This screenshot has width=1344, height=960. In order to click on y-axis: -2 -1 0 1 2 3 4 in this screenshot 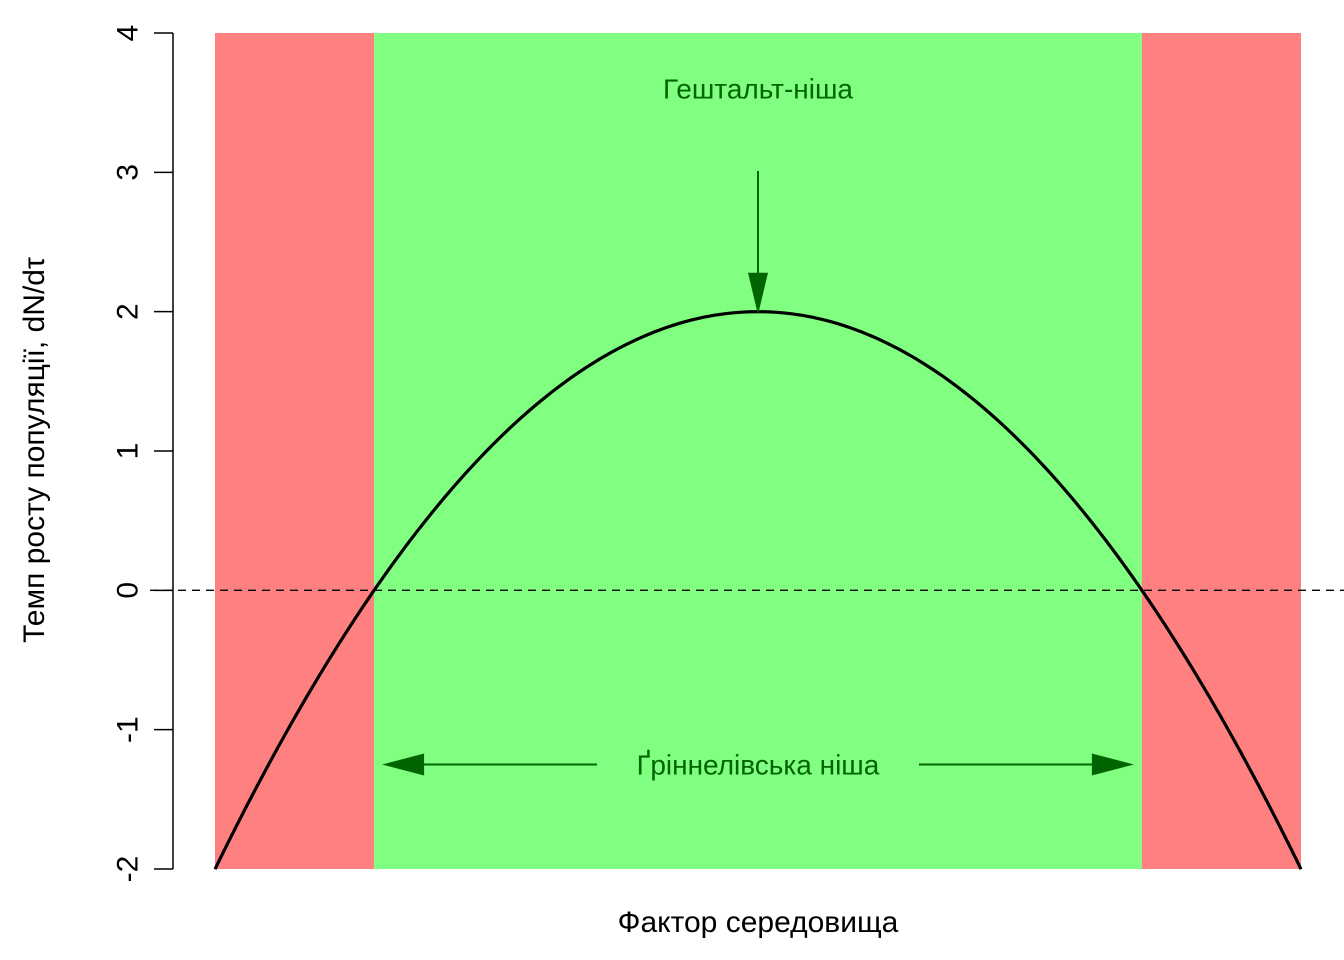, I will do `click(143, 454)`.